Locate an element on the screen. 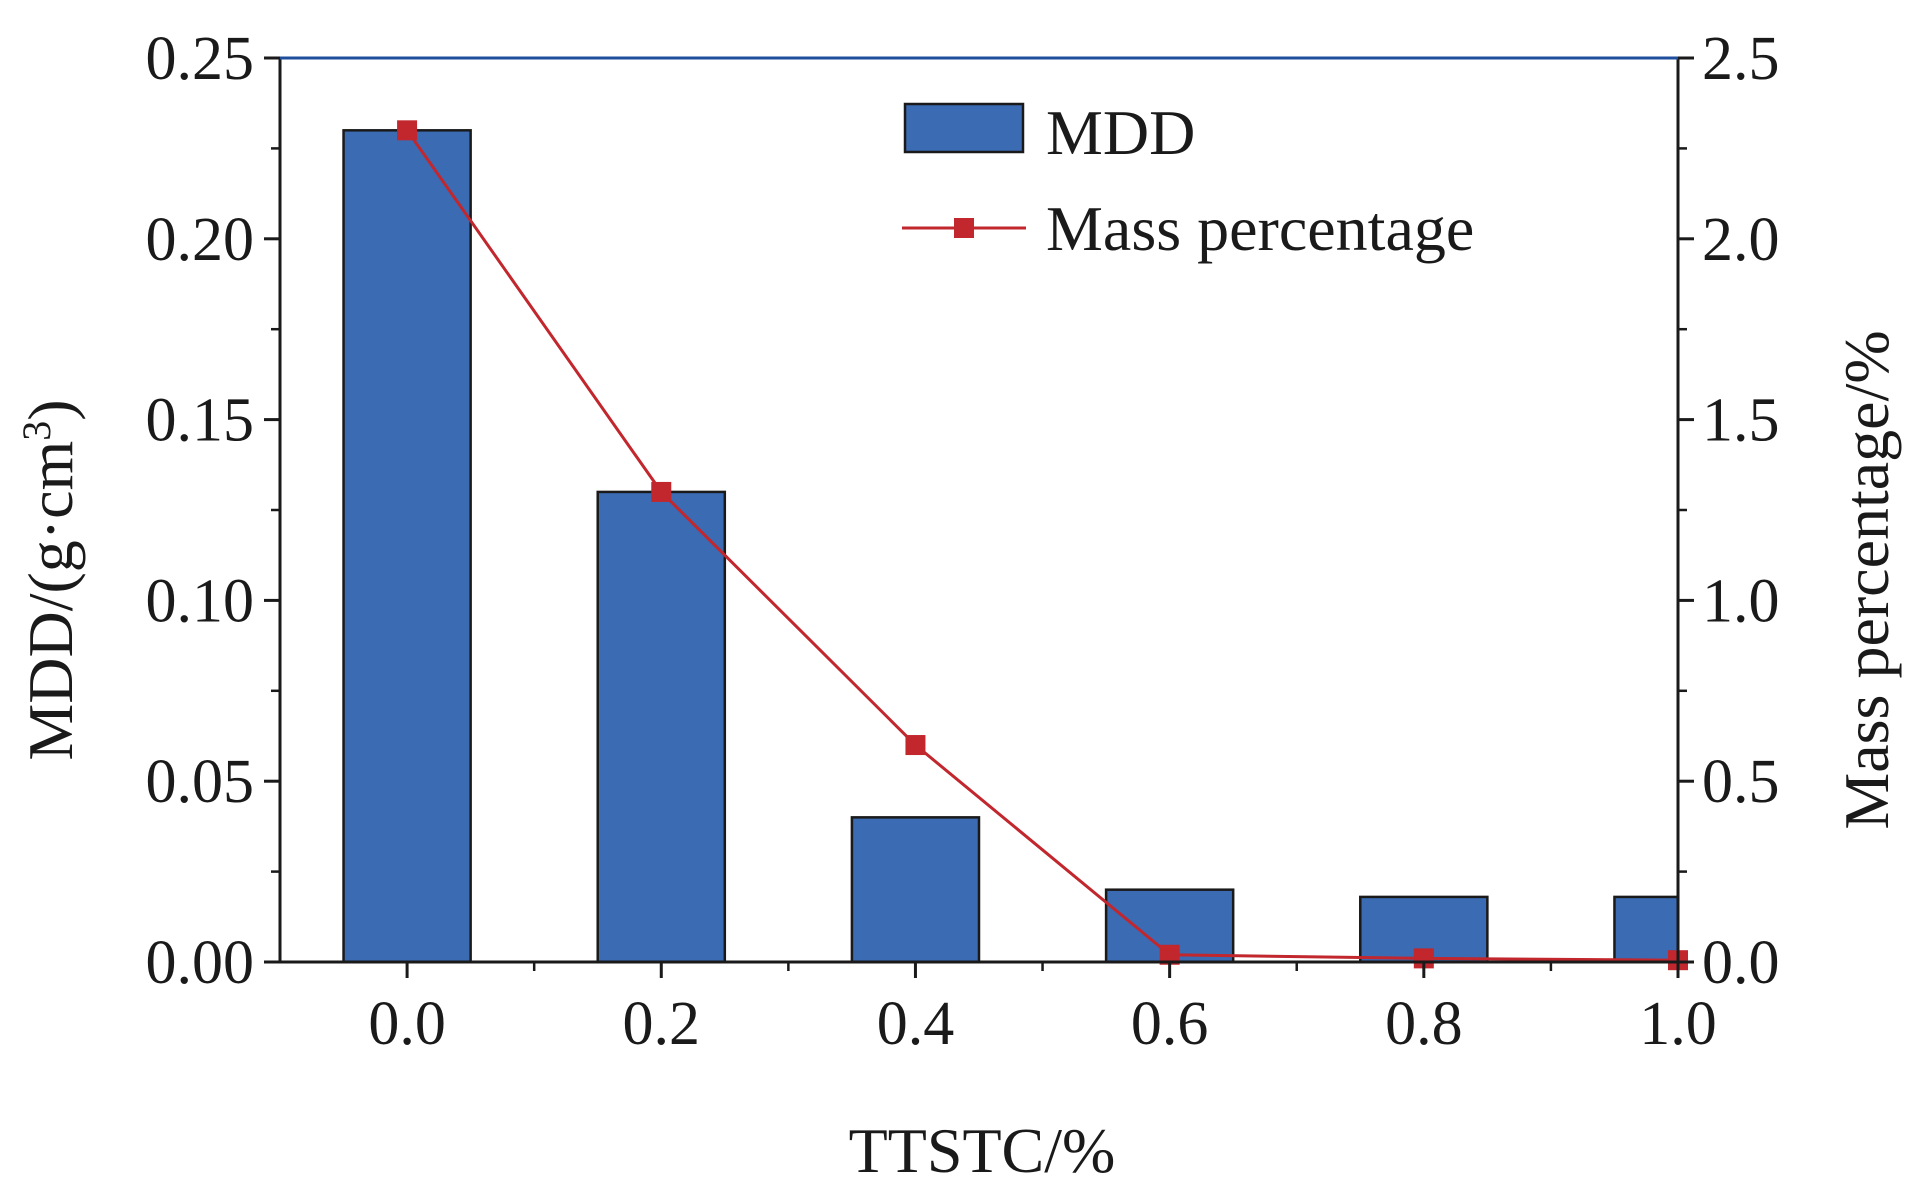  y2-axis-title: Mass percentage/% is located at coordinates (1866, 579).